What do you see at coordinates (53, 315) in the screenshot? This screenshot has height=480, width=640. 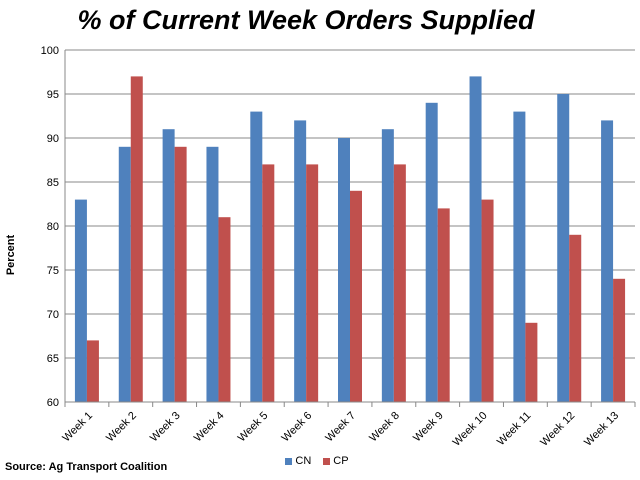 I see `y-tick-label: 70` at bounding box center [53, 315].